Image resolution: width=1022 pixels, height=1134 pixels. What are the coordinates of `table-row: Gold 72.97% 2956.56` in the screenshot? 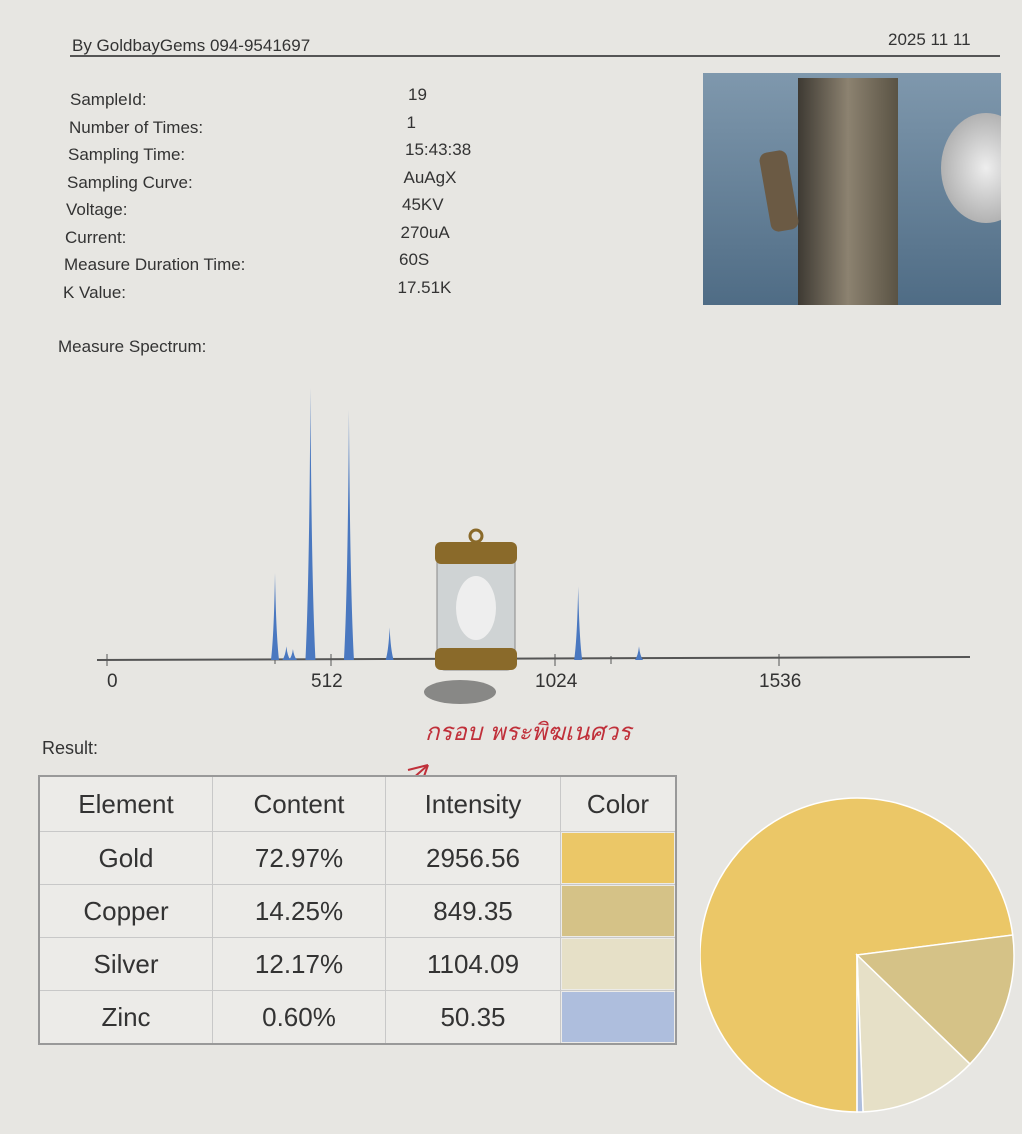 It's located at (357, 858).